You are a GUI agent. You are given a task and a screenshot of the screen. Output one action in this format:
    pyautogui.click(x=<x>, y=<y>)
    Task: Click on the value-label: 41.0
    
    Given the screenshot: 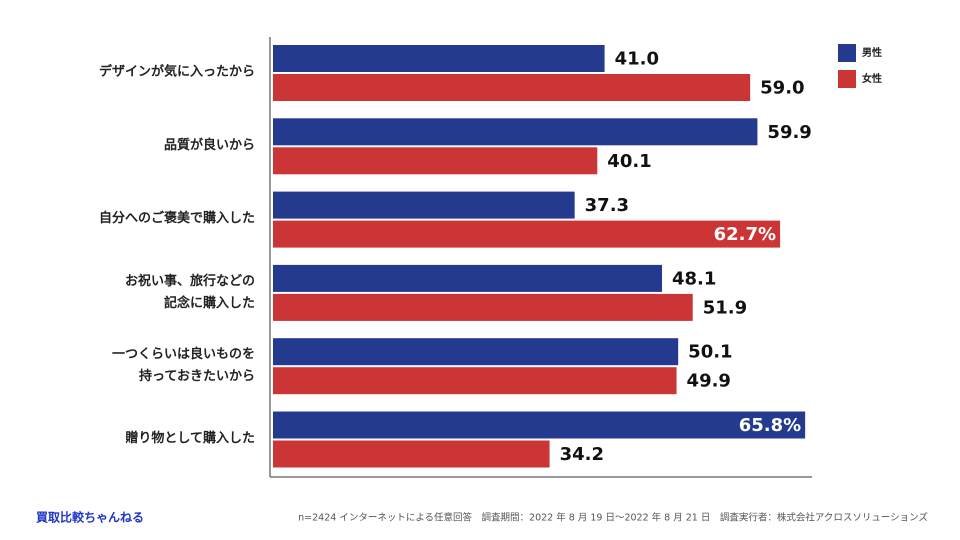 What is the action you would take?
    pyautogui.click(x=637, y=59)
    